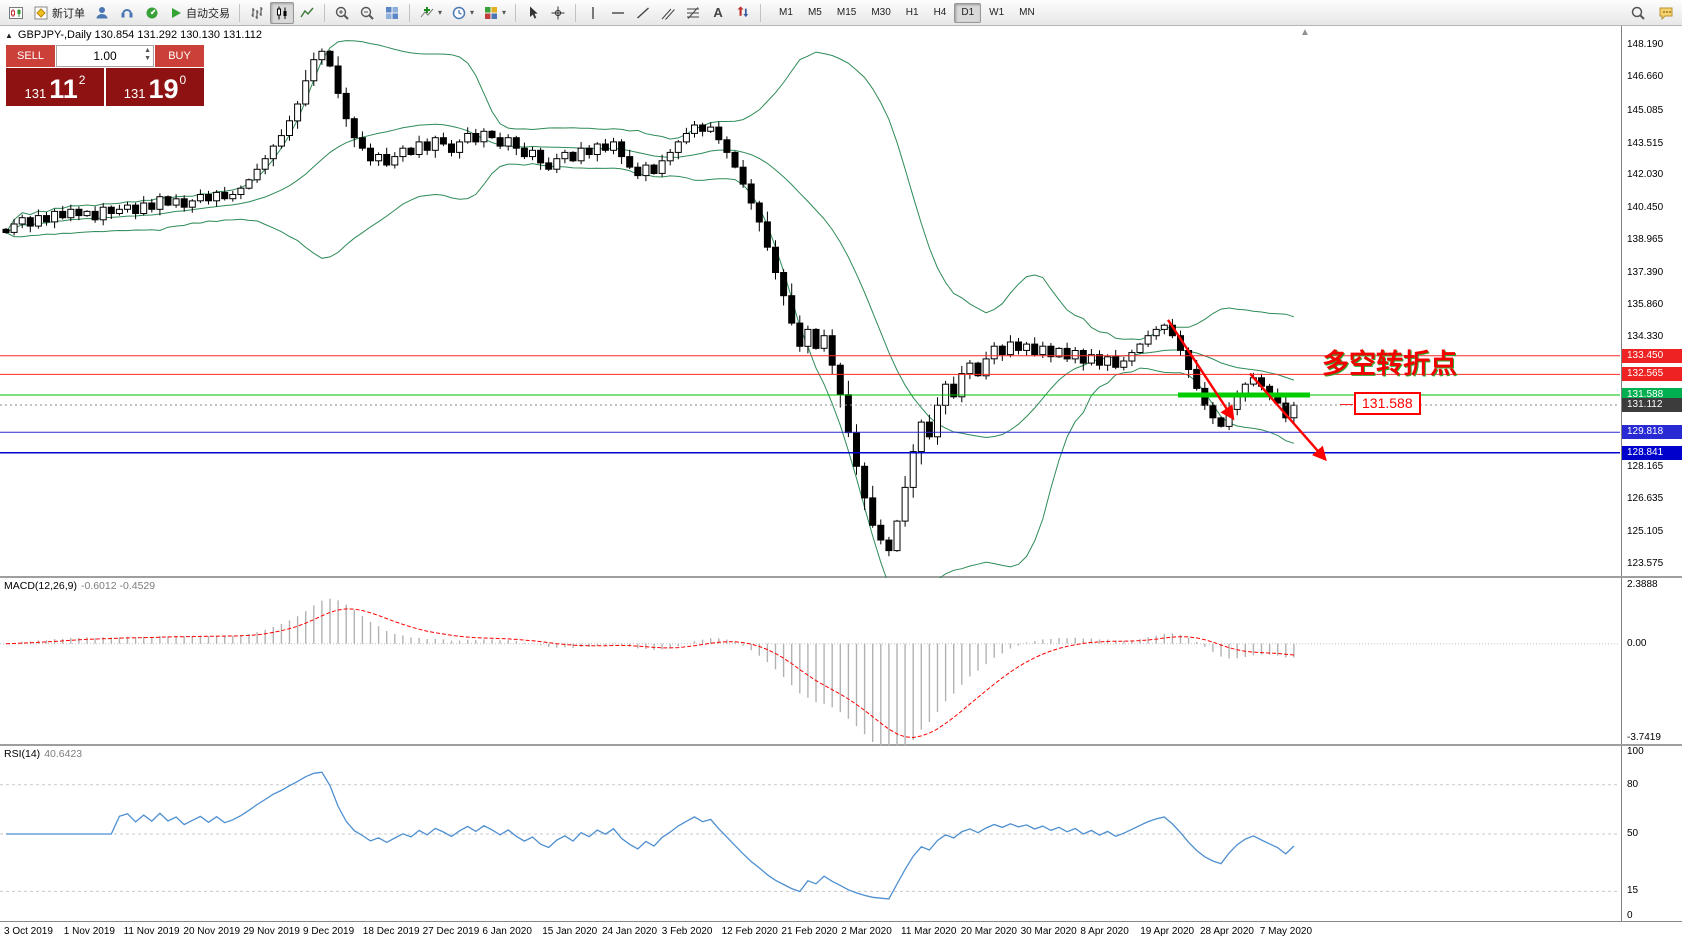  Describe the element at coordinates (147, 50) in the screenshot. I see `stepper-up-icon: ▲` at that location.